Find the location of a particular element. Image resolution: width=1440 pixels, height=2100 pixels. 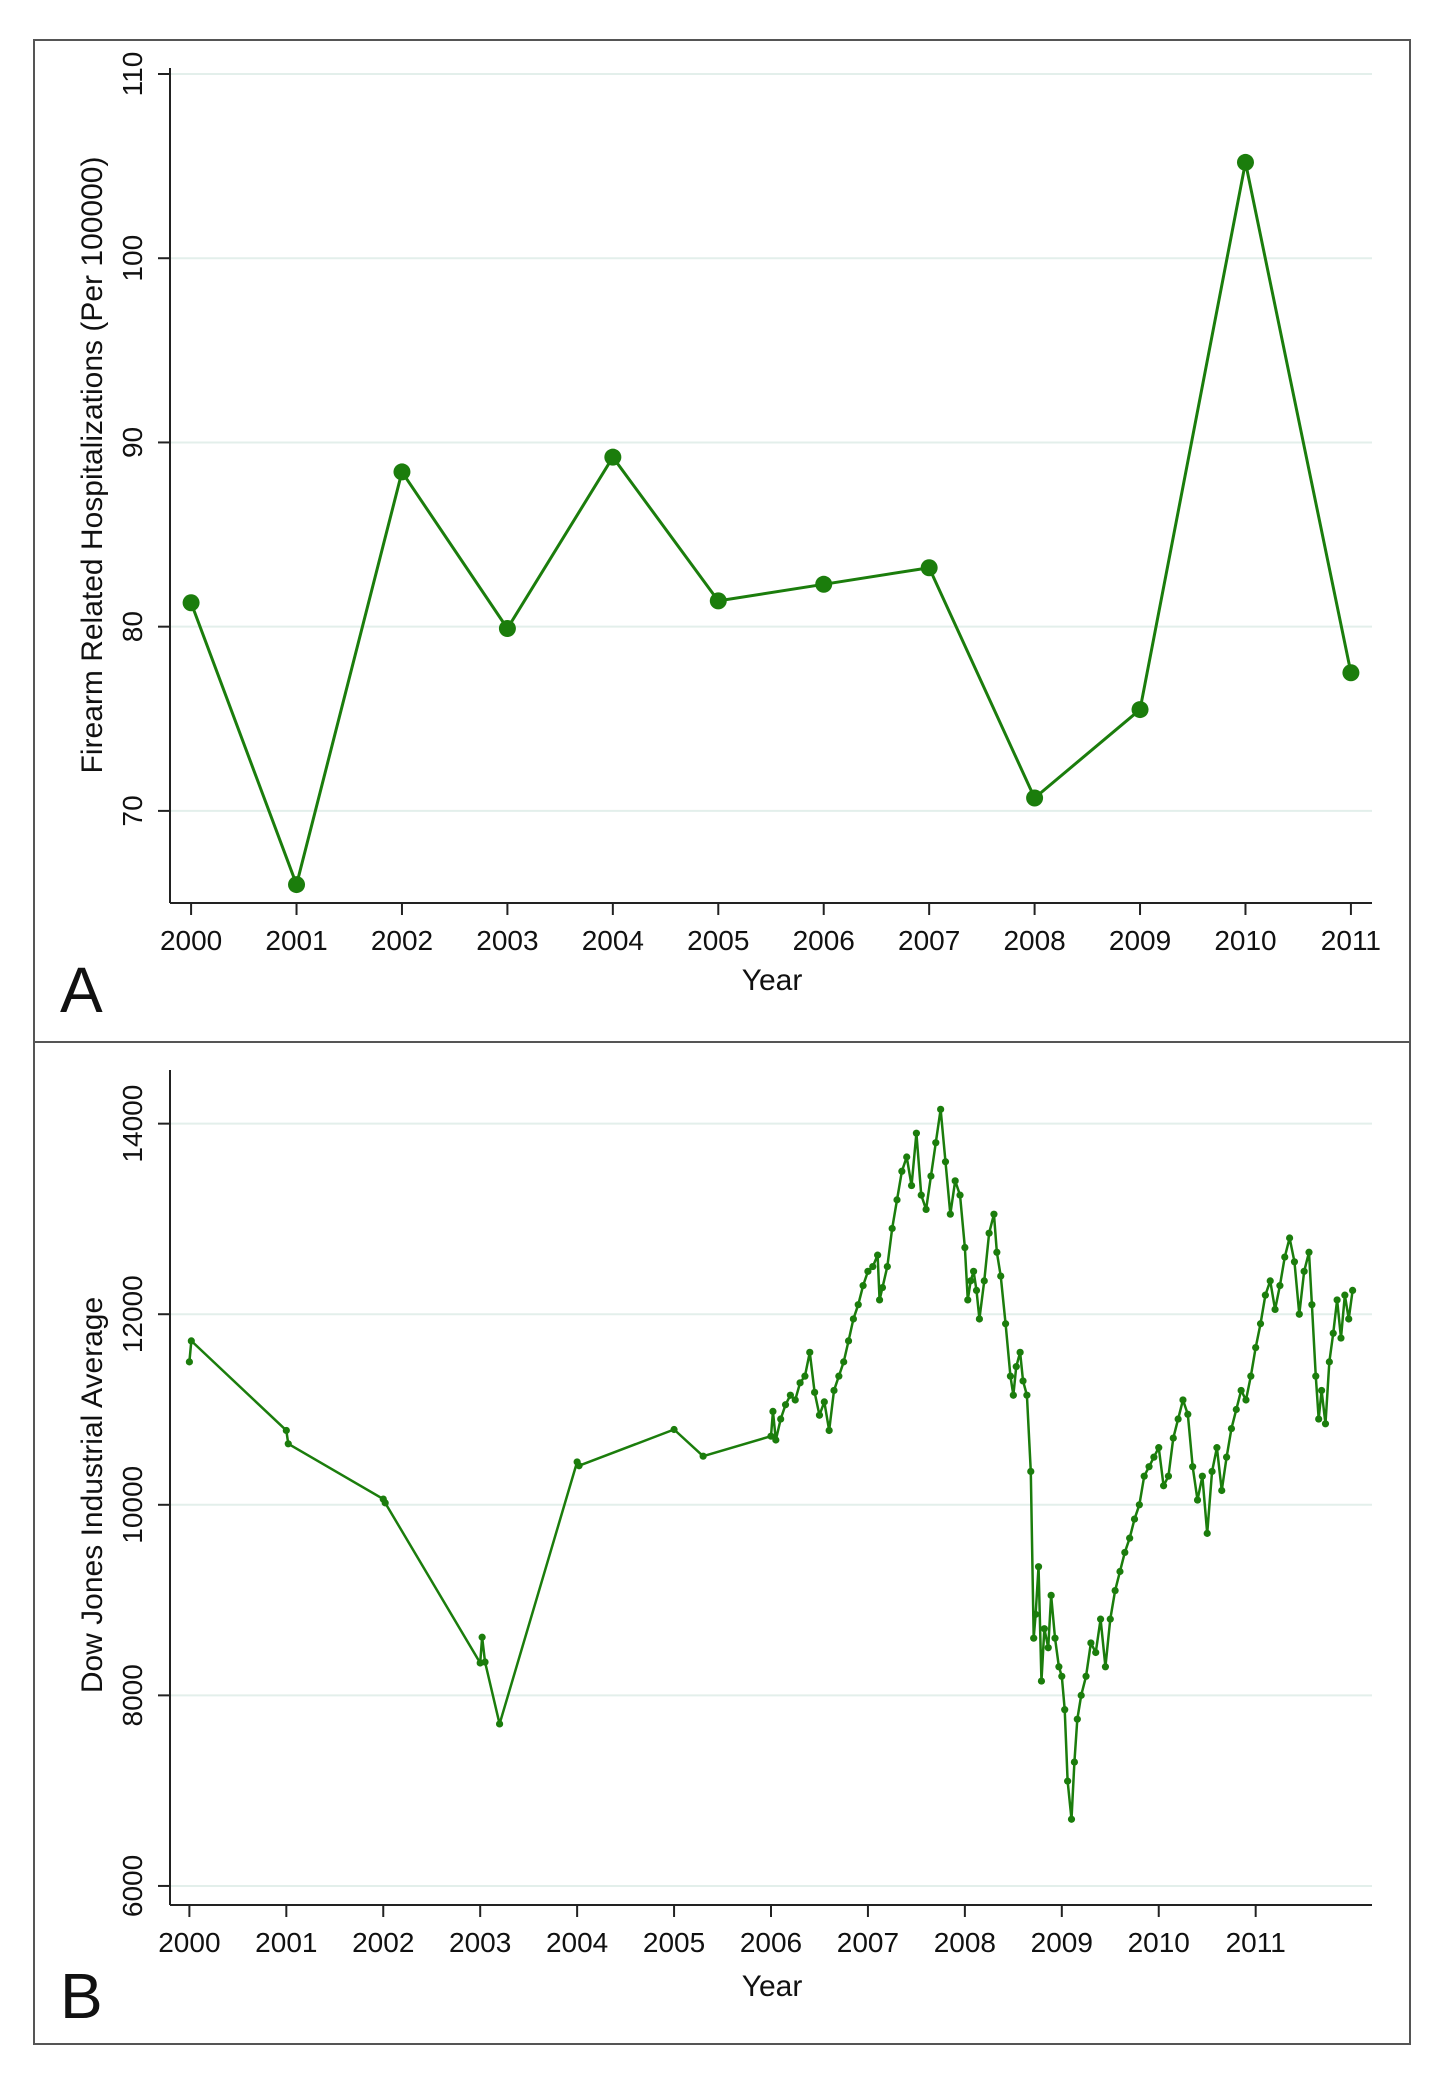

y-tick-label: 10000 is located at coordinates (132, 1505).